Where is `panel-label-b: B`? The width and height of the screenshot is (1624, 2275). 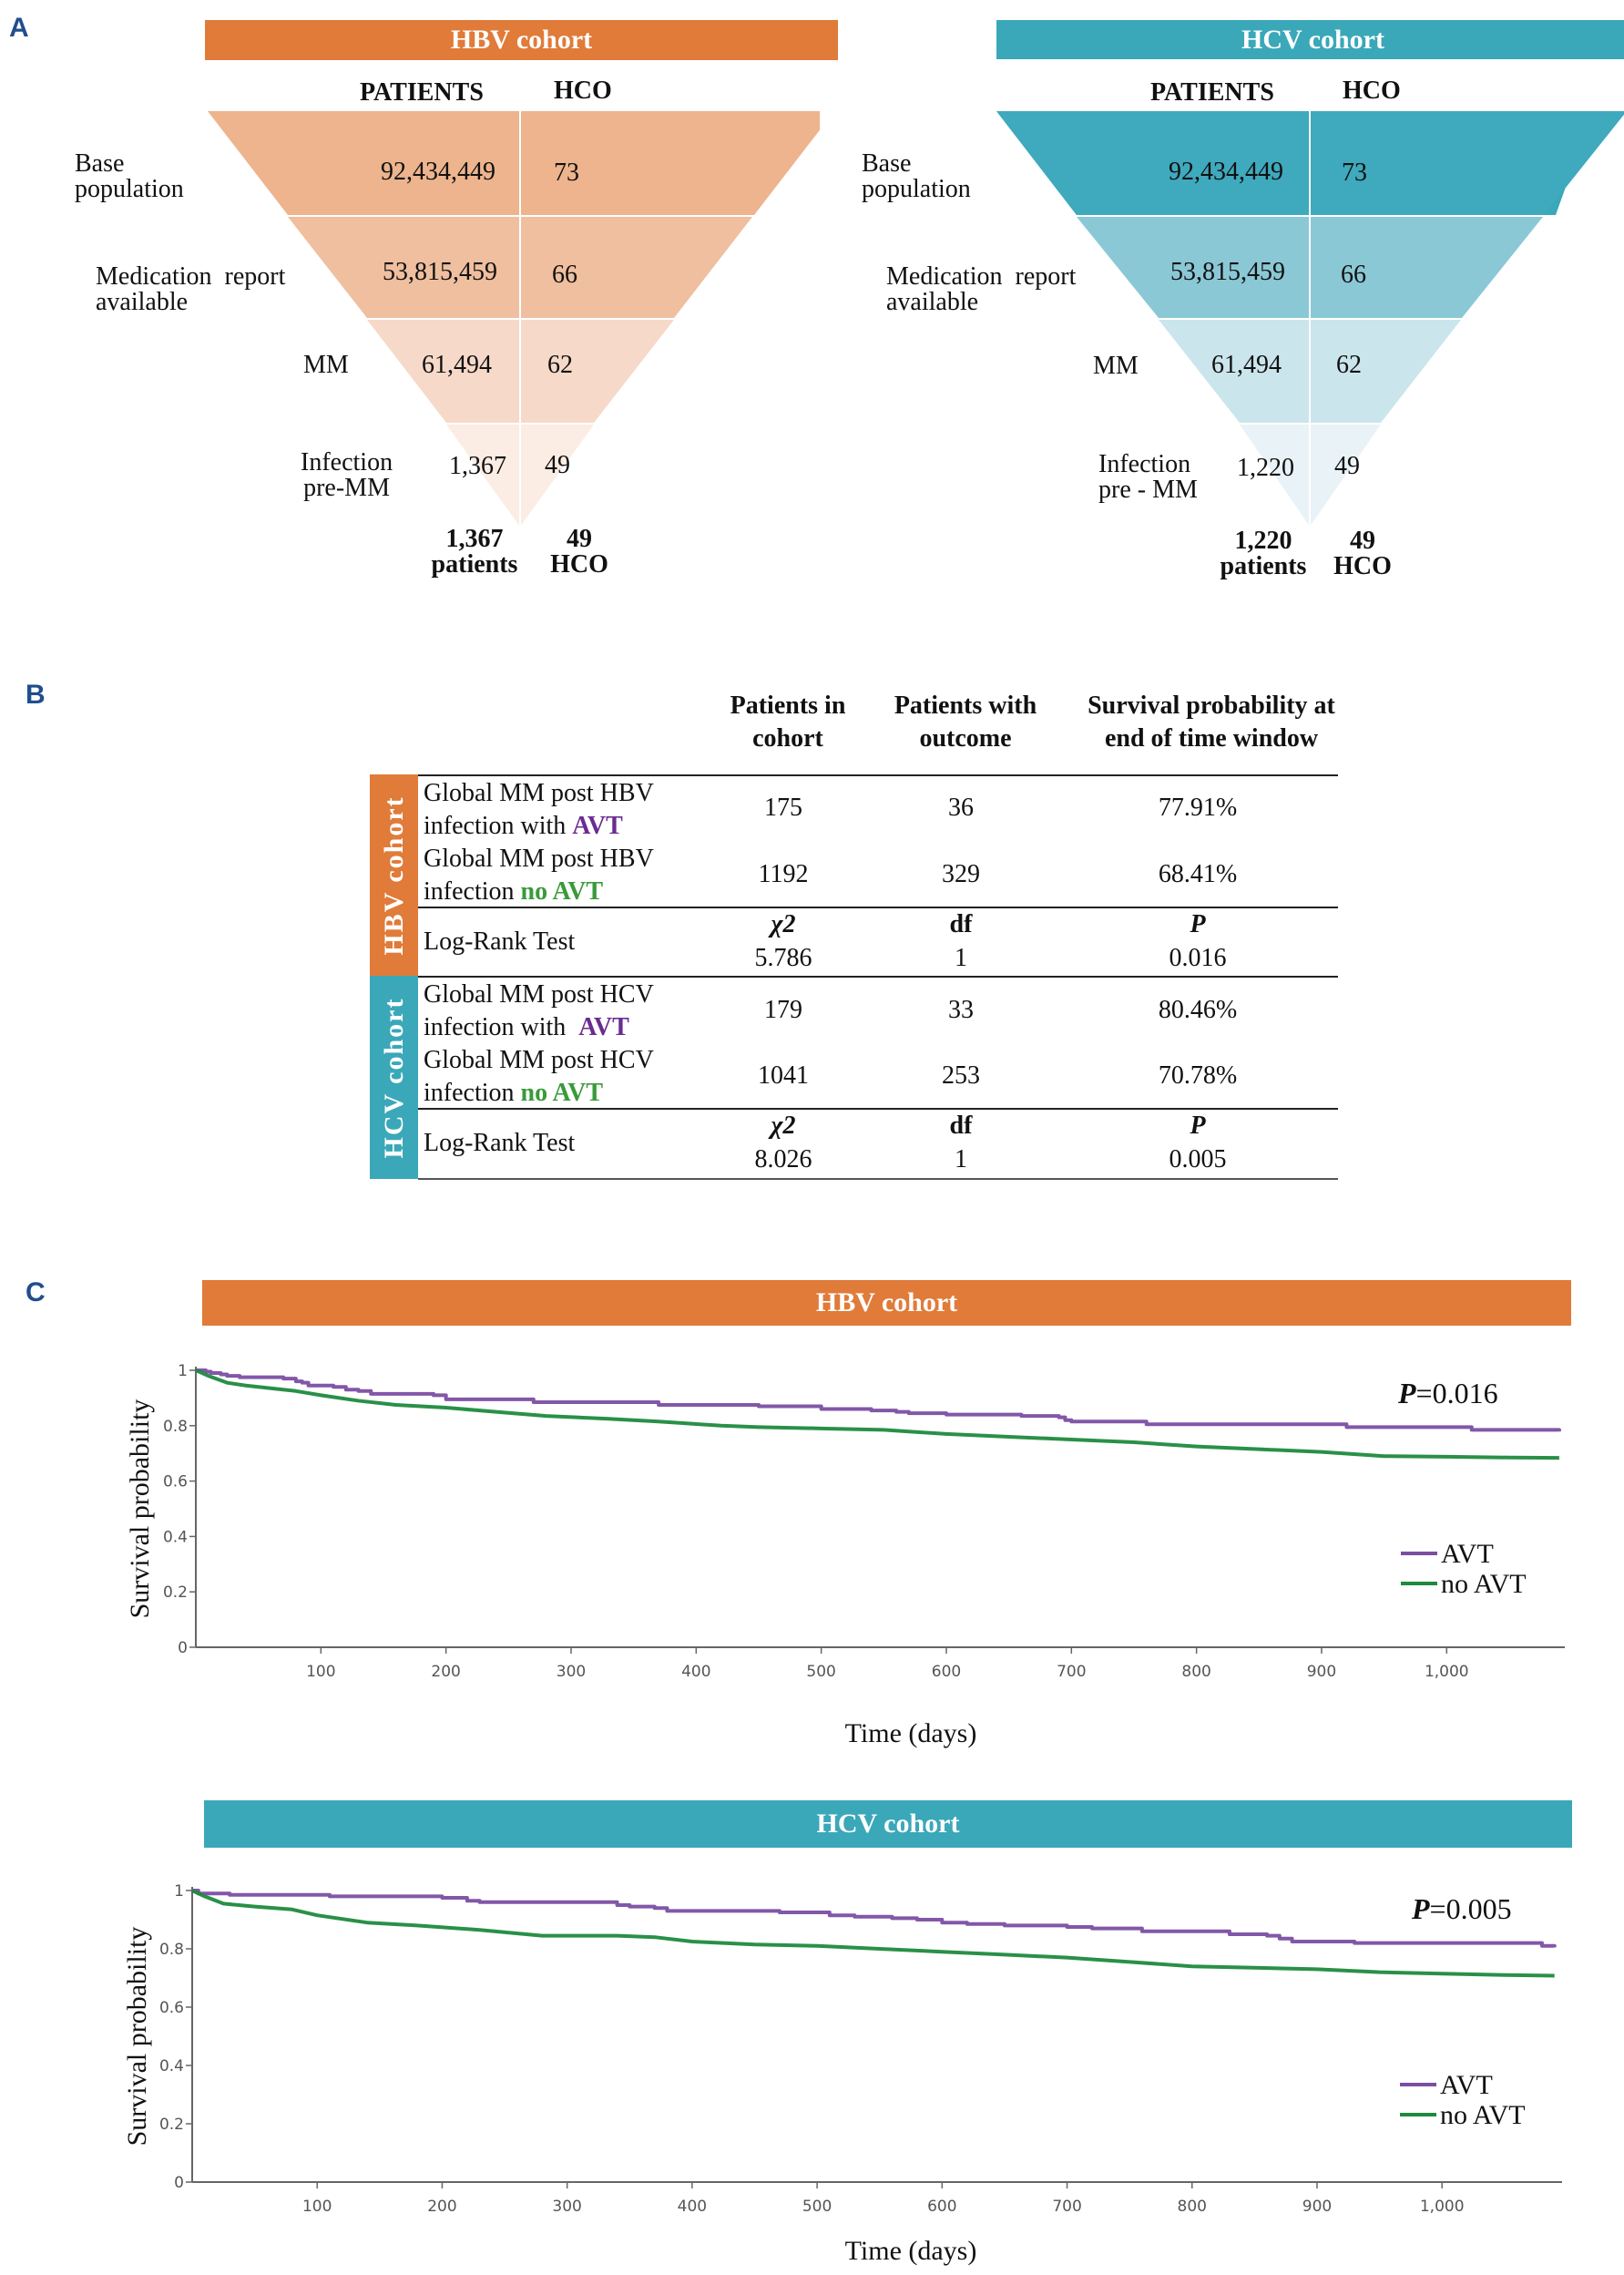
panel-label-b: B is located at coordinates (36, 695).